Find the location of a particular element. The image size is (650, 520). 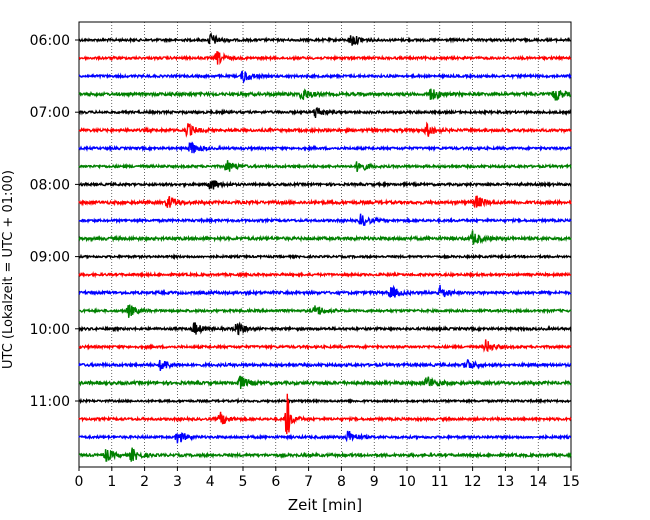

x-tick-label: 5 is located at coordinates (243, 482).